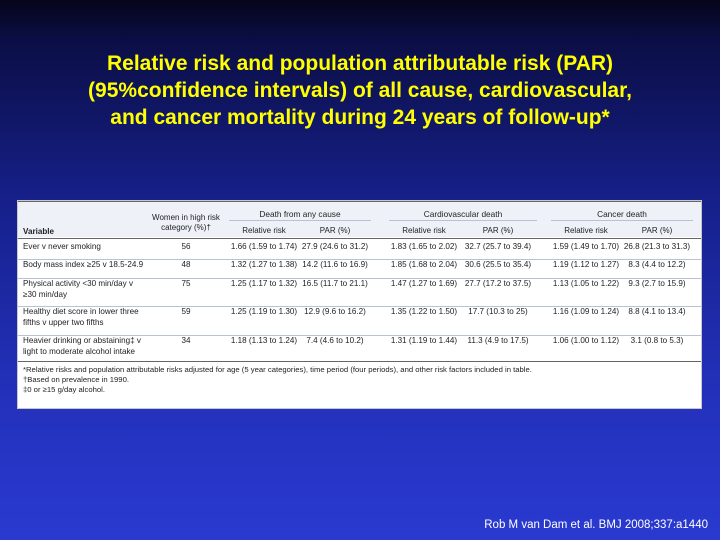  I want to click on row-variable-label: Healthy diet score in lower three, so click(81, 311).